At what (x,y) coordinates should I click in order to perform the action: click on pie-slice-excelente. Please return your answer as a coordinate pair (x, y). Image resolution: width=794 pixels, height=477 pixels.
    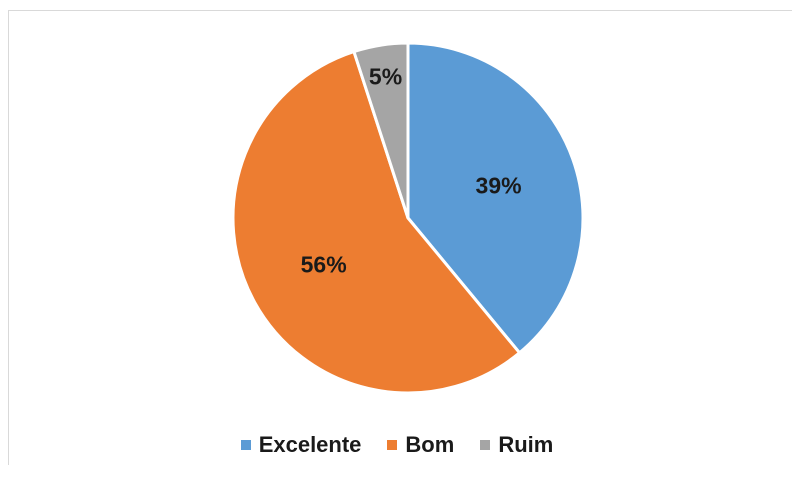
    Looking at the image, I should click on (495, 198).